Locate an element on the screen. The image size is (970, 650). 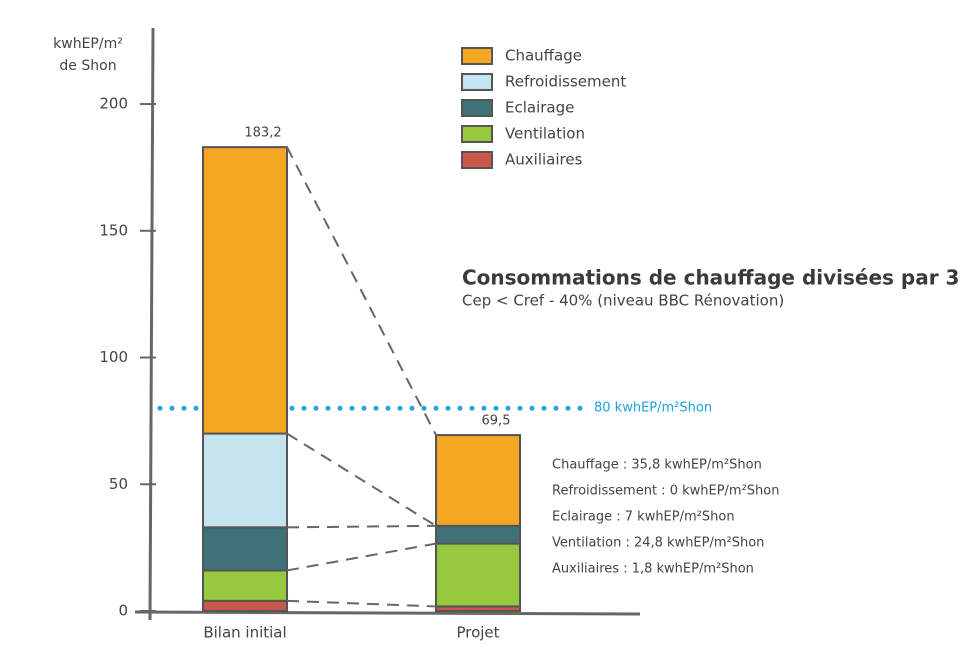
y-tick-label: 150 is located at coordinates (113, 230).